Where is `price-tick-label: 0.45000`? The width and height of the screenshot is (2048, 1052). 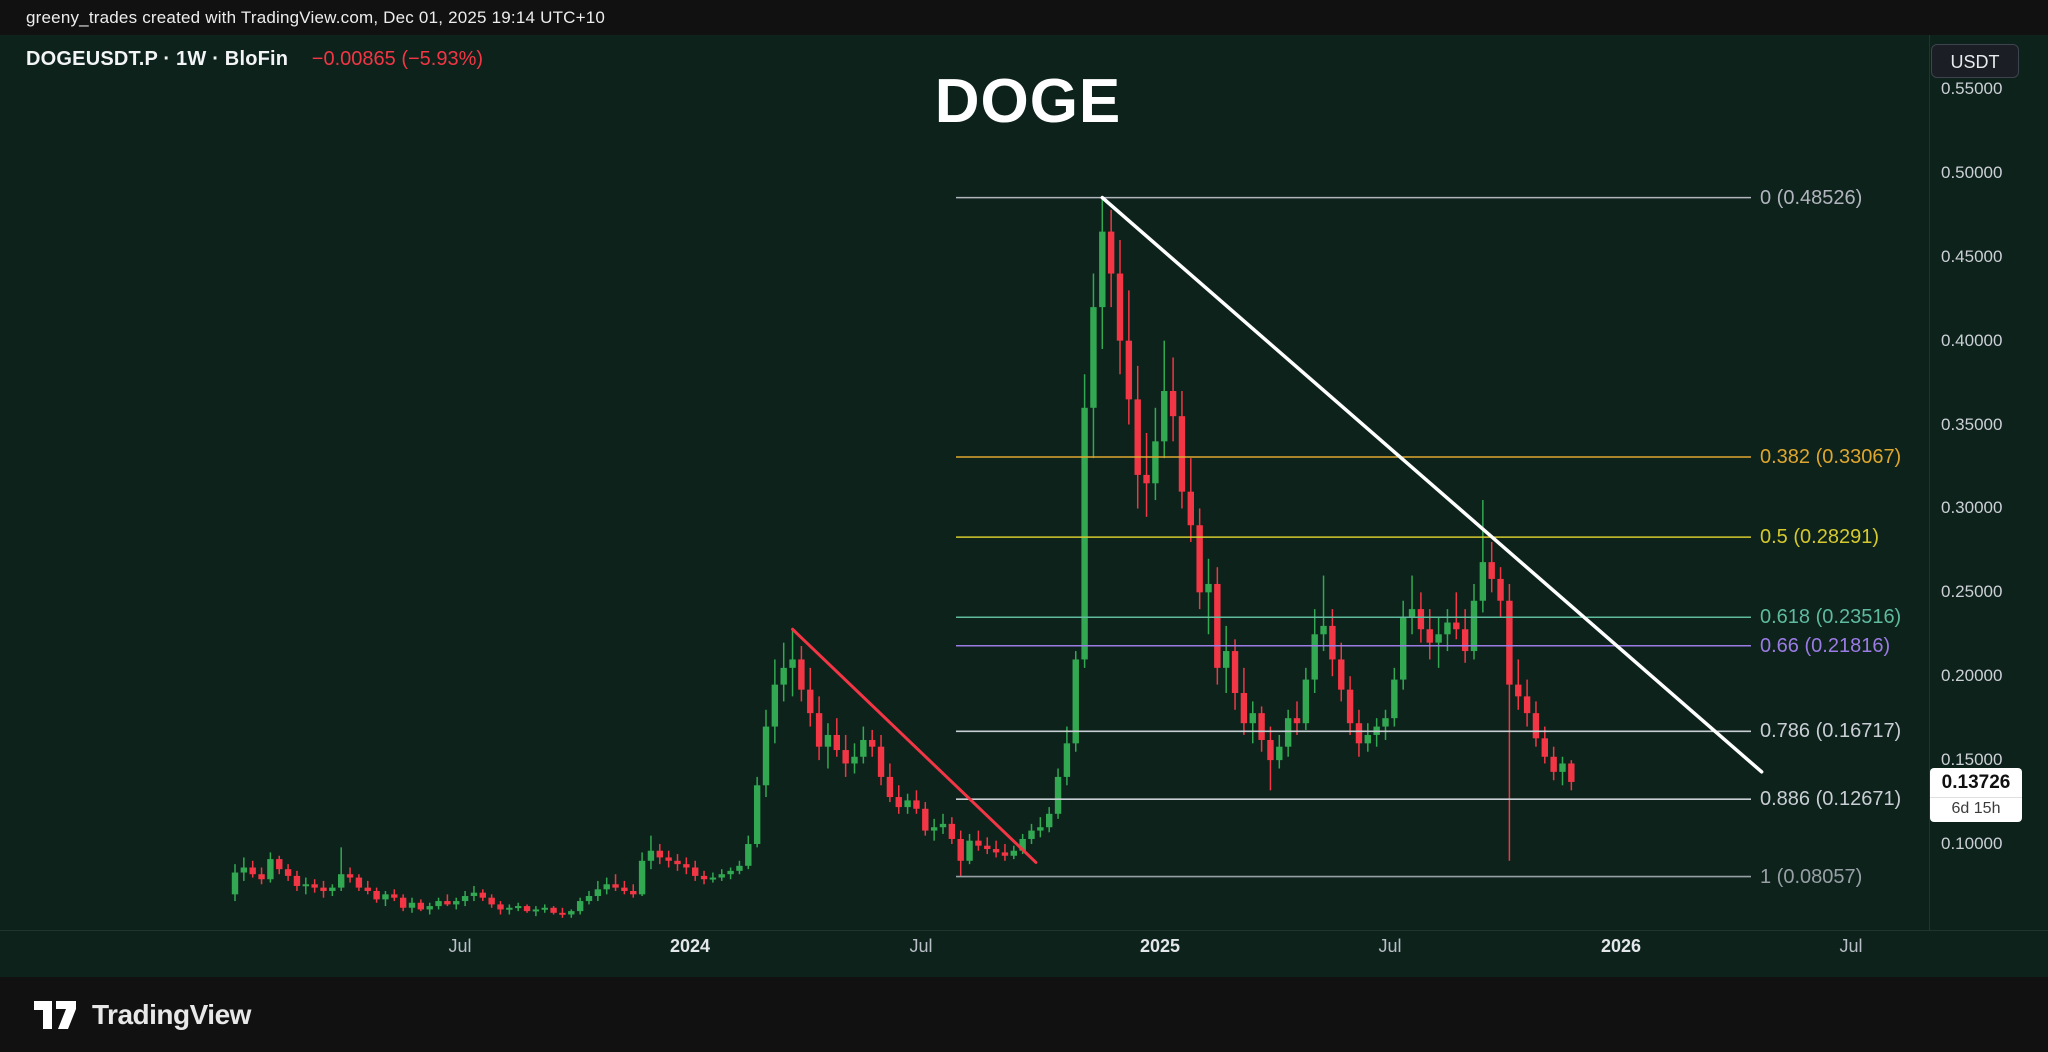
price-tick-label: 0.45000 is located at coordinates (1972, 256).